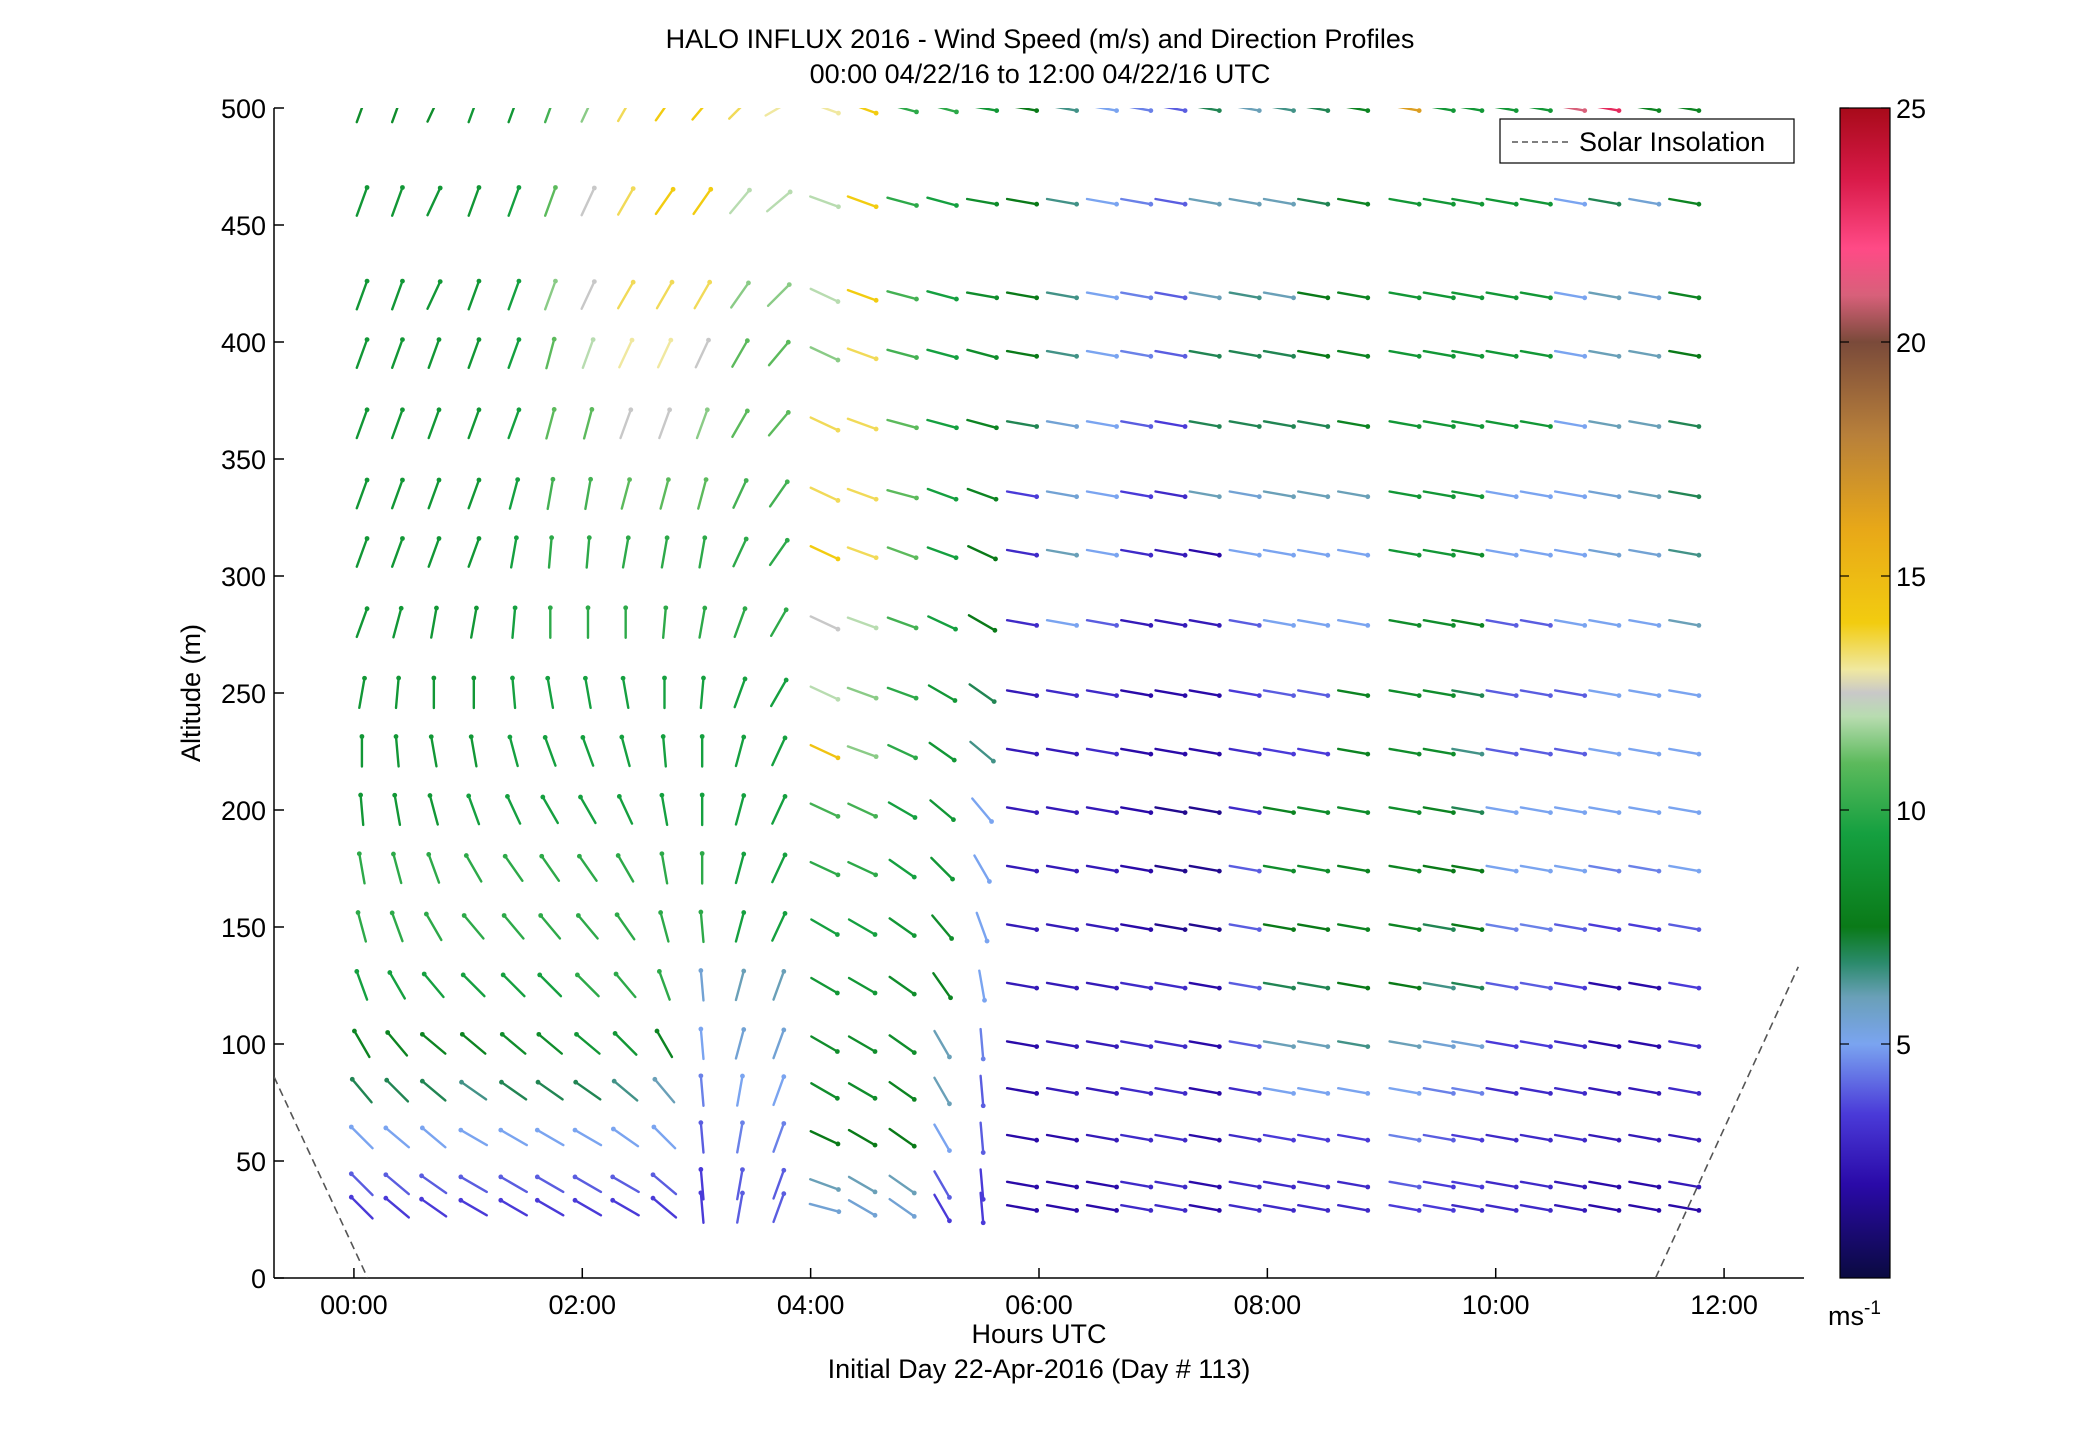 Image resolution: width=2098 pixels, height=1430 pixels. What do you see at coordinates (1039, 1294) in the screenshot?
I see `x-axis-ticks: 00:00 02:00 04:00 06:00 08:00 10:00 12:00` at bounding box center [1039, 1294].